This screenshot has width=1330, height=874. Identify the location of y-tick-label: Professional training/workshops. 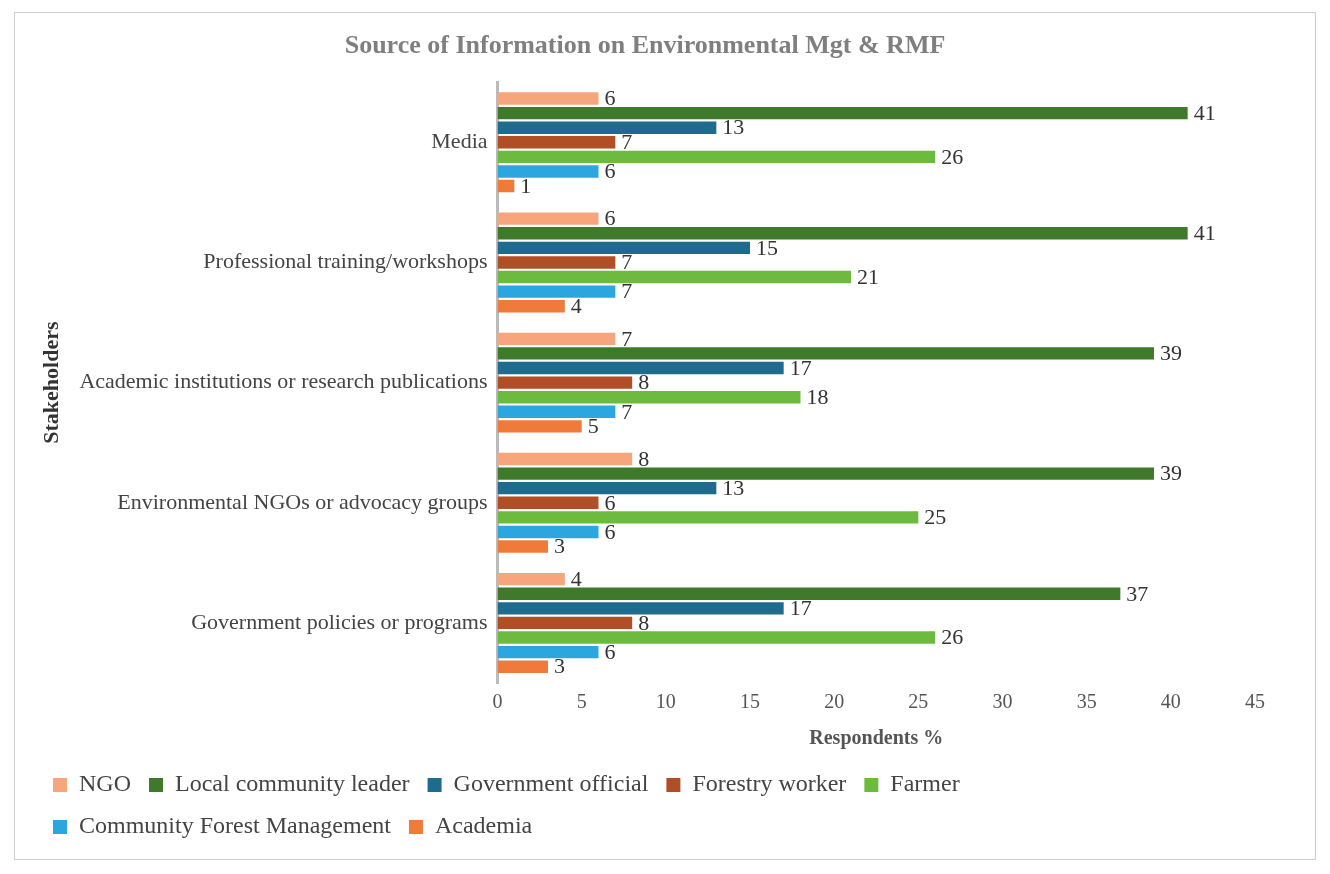
(345, 261).